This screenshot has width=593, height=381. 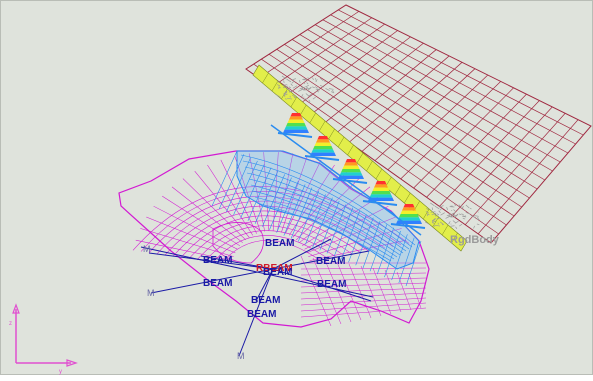 What do you see at coordinates (10, 324) in the screenshot?
I see `axis-z-label: z` at bounding box center [10, 324].